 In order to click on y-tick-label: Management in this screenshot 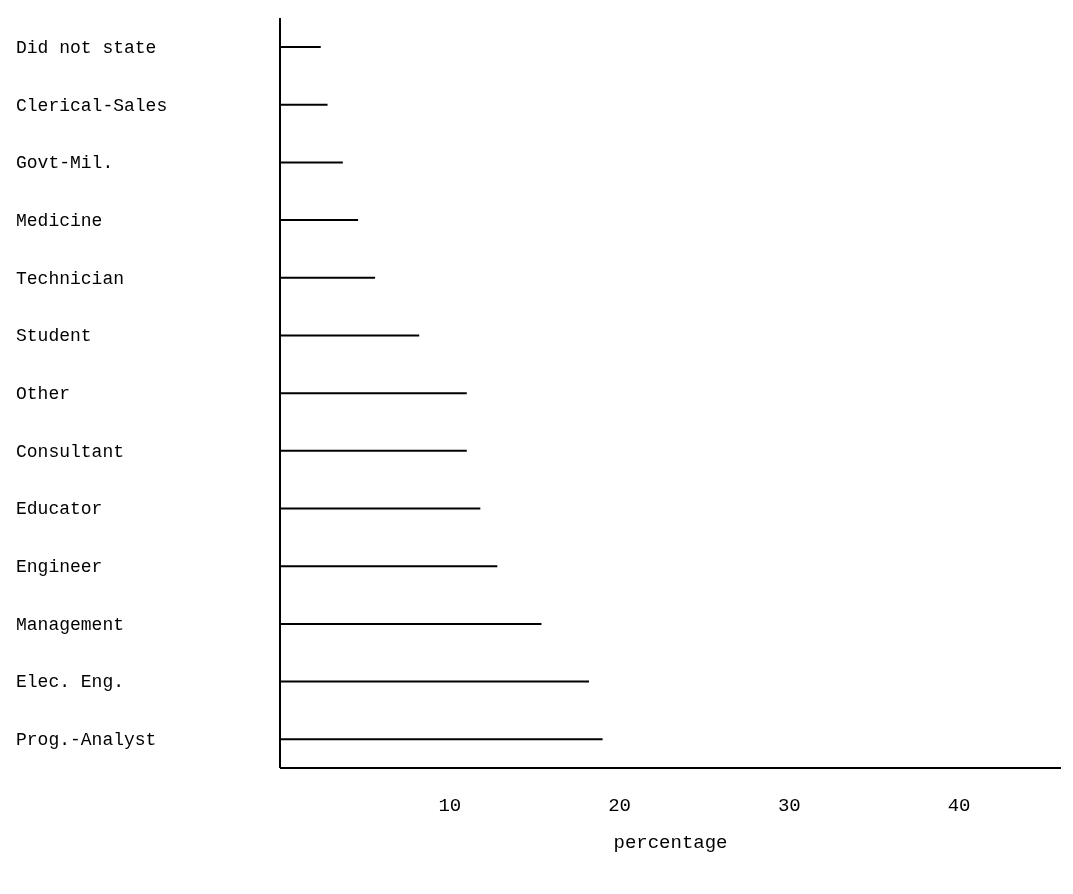, I will do `click(70, 624)`.